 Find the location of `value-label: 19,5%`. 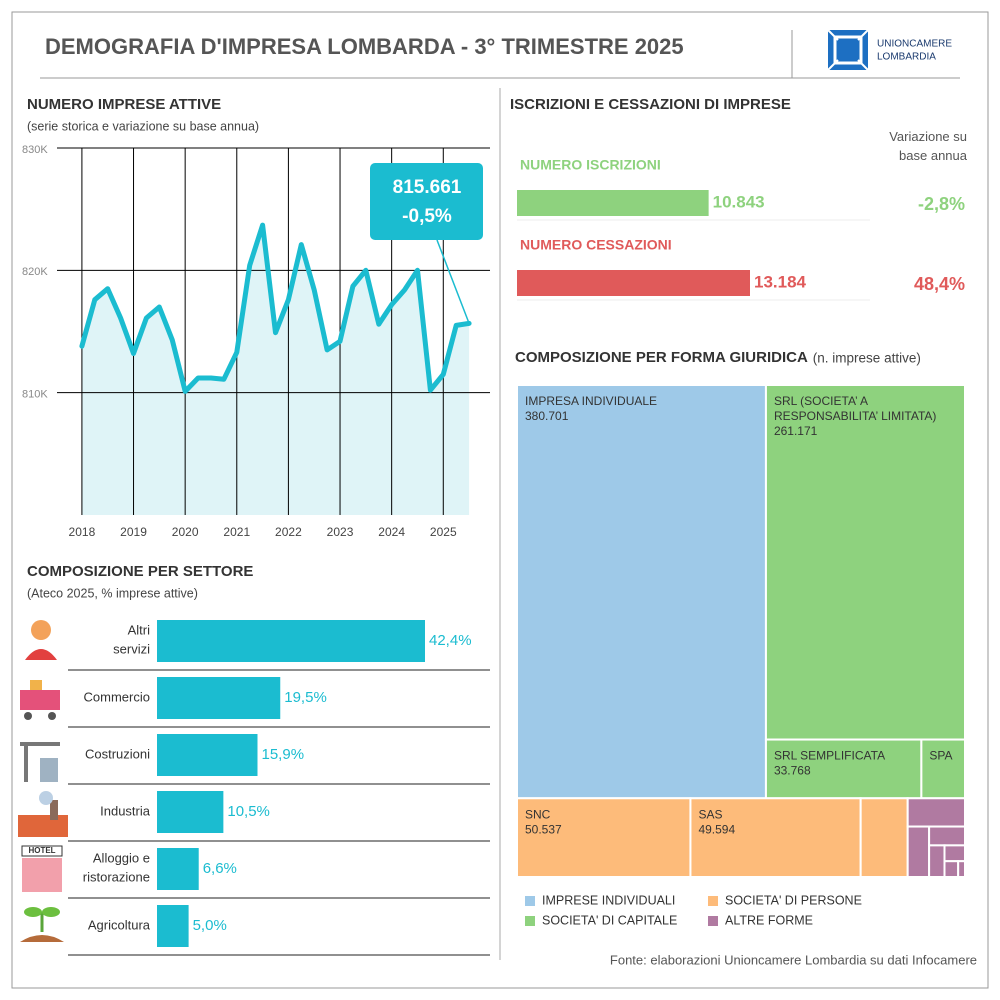

value-label: 19,5% is located at coordinates (305, 697).